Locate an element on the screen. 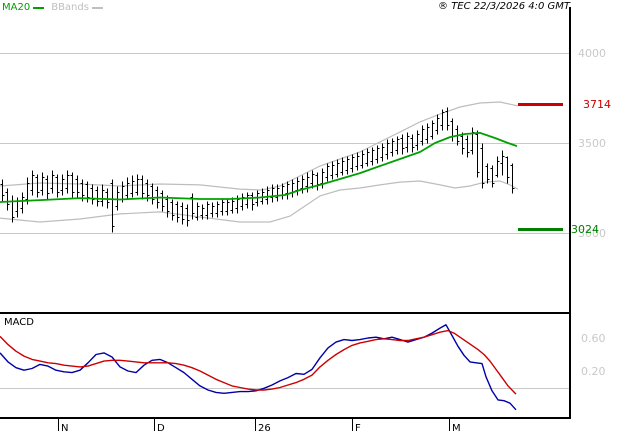 This screenshot has width=627, height=440. x-axis-label-F: F is located at coordinates (358, 428).